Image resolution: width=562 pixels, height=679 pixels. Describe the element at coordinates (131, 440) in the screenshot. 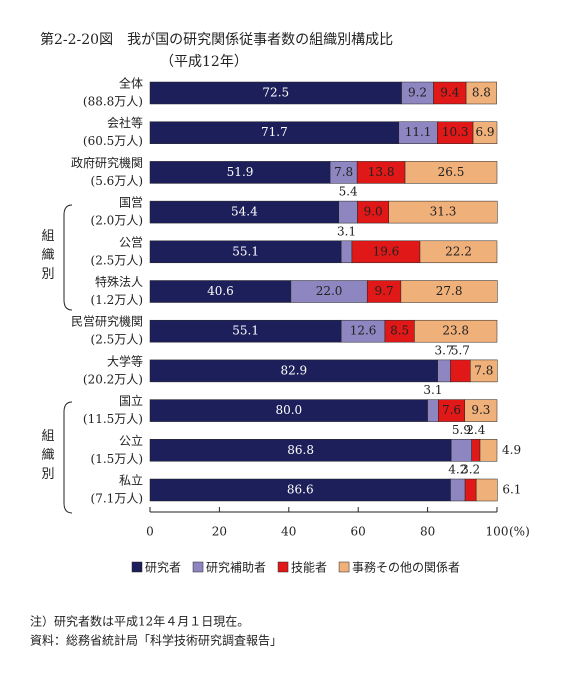

I see `category-label: 公立` at that location.